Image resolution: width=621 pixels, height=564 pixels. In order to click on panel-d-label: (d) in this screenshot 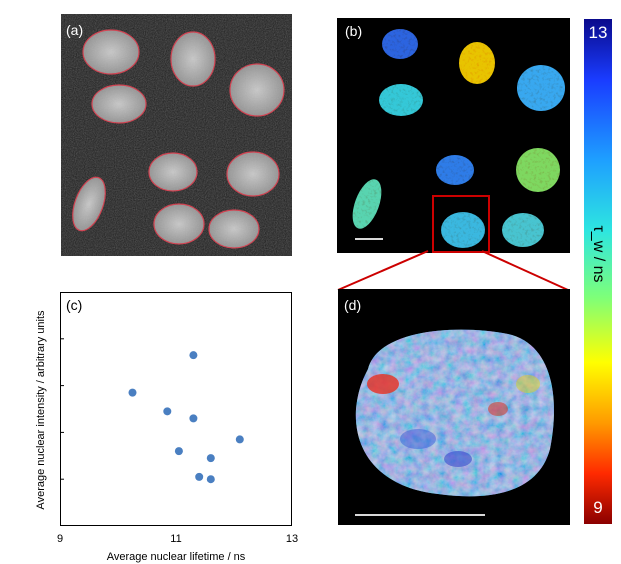, I will do `click(353, 305)`.